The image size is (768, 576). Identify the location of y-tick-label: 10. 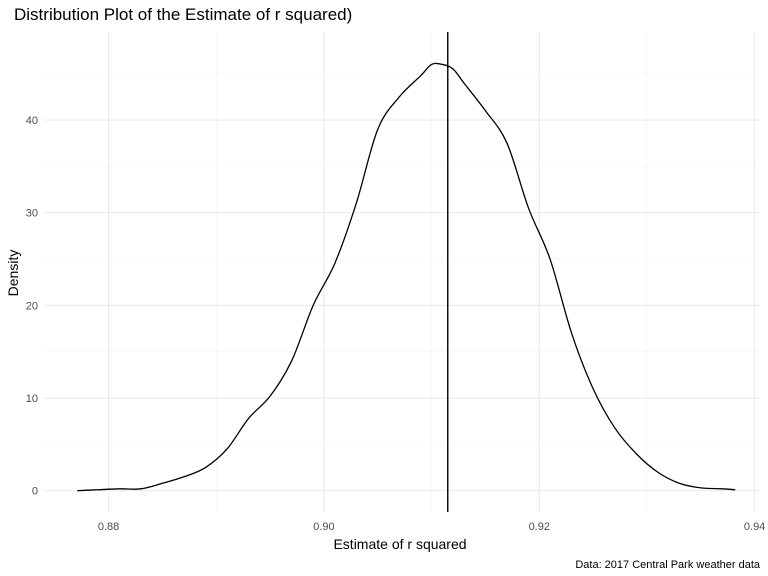
(32, 399).